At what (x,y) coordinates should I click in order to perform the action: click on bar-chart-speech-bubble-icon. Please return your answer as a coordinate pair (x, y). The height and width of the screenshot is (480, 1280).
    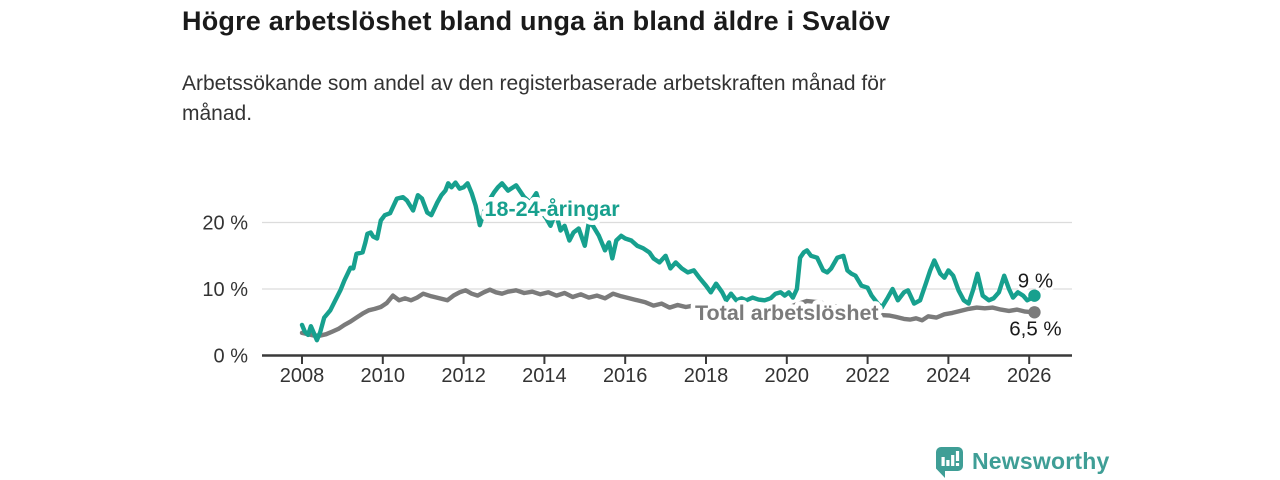
    Looking at the image, I should click on (949, 462).